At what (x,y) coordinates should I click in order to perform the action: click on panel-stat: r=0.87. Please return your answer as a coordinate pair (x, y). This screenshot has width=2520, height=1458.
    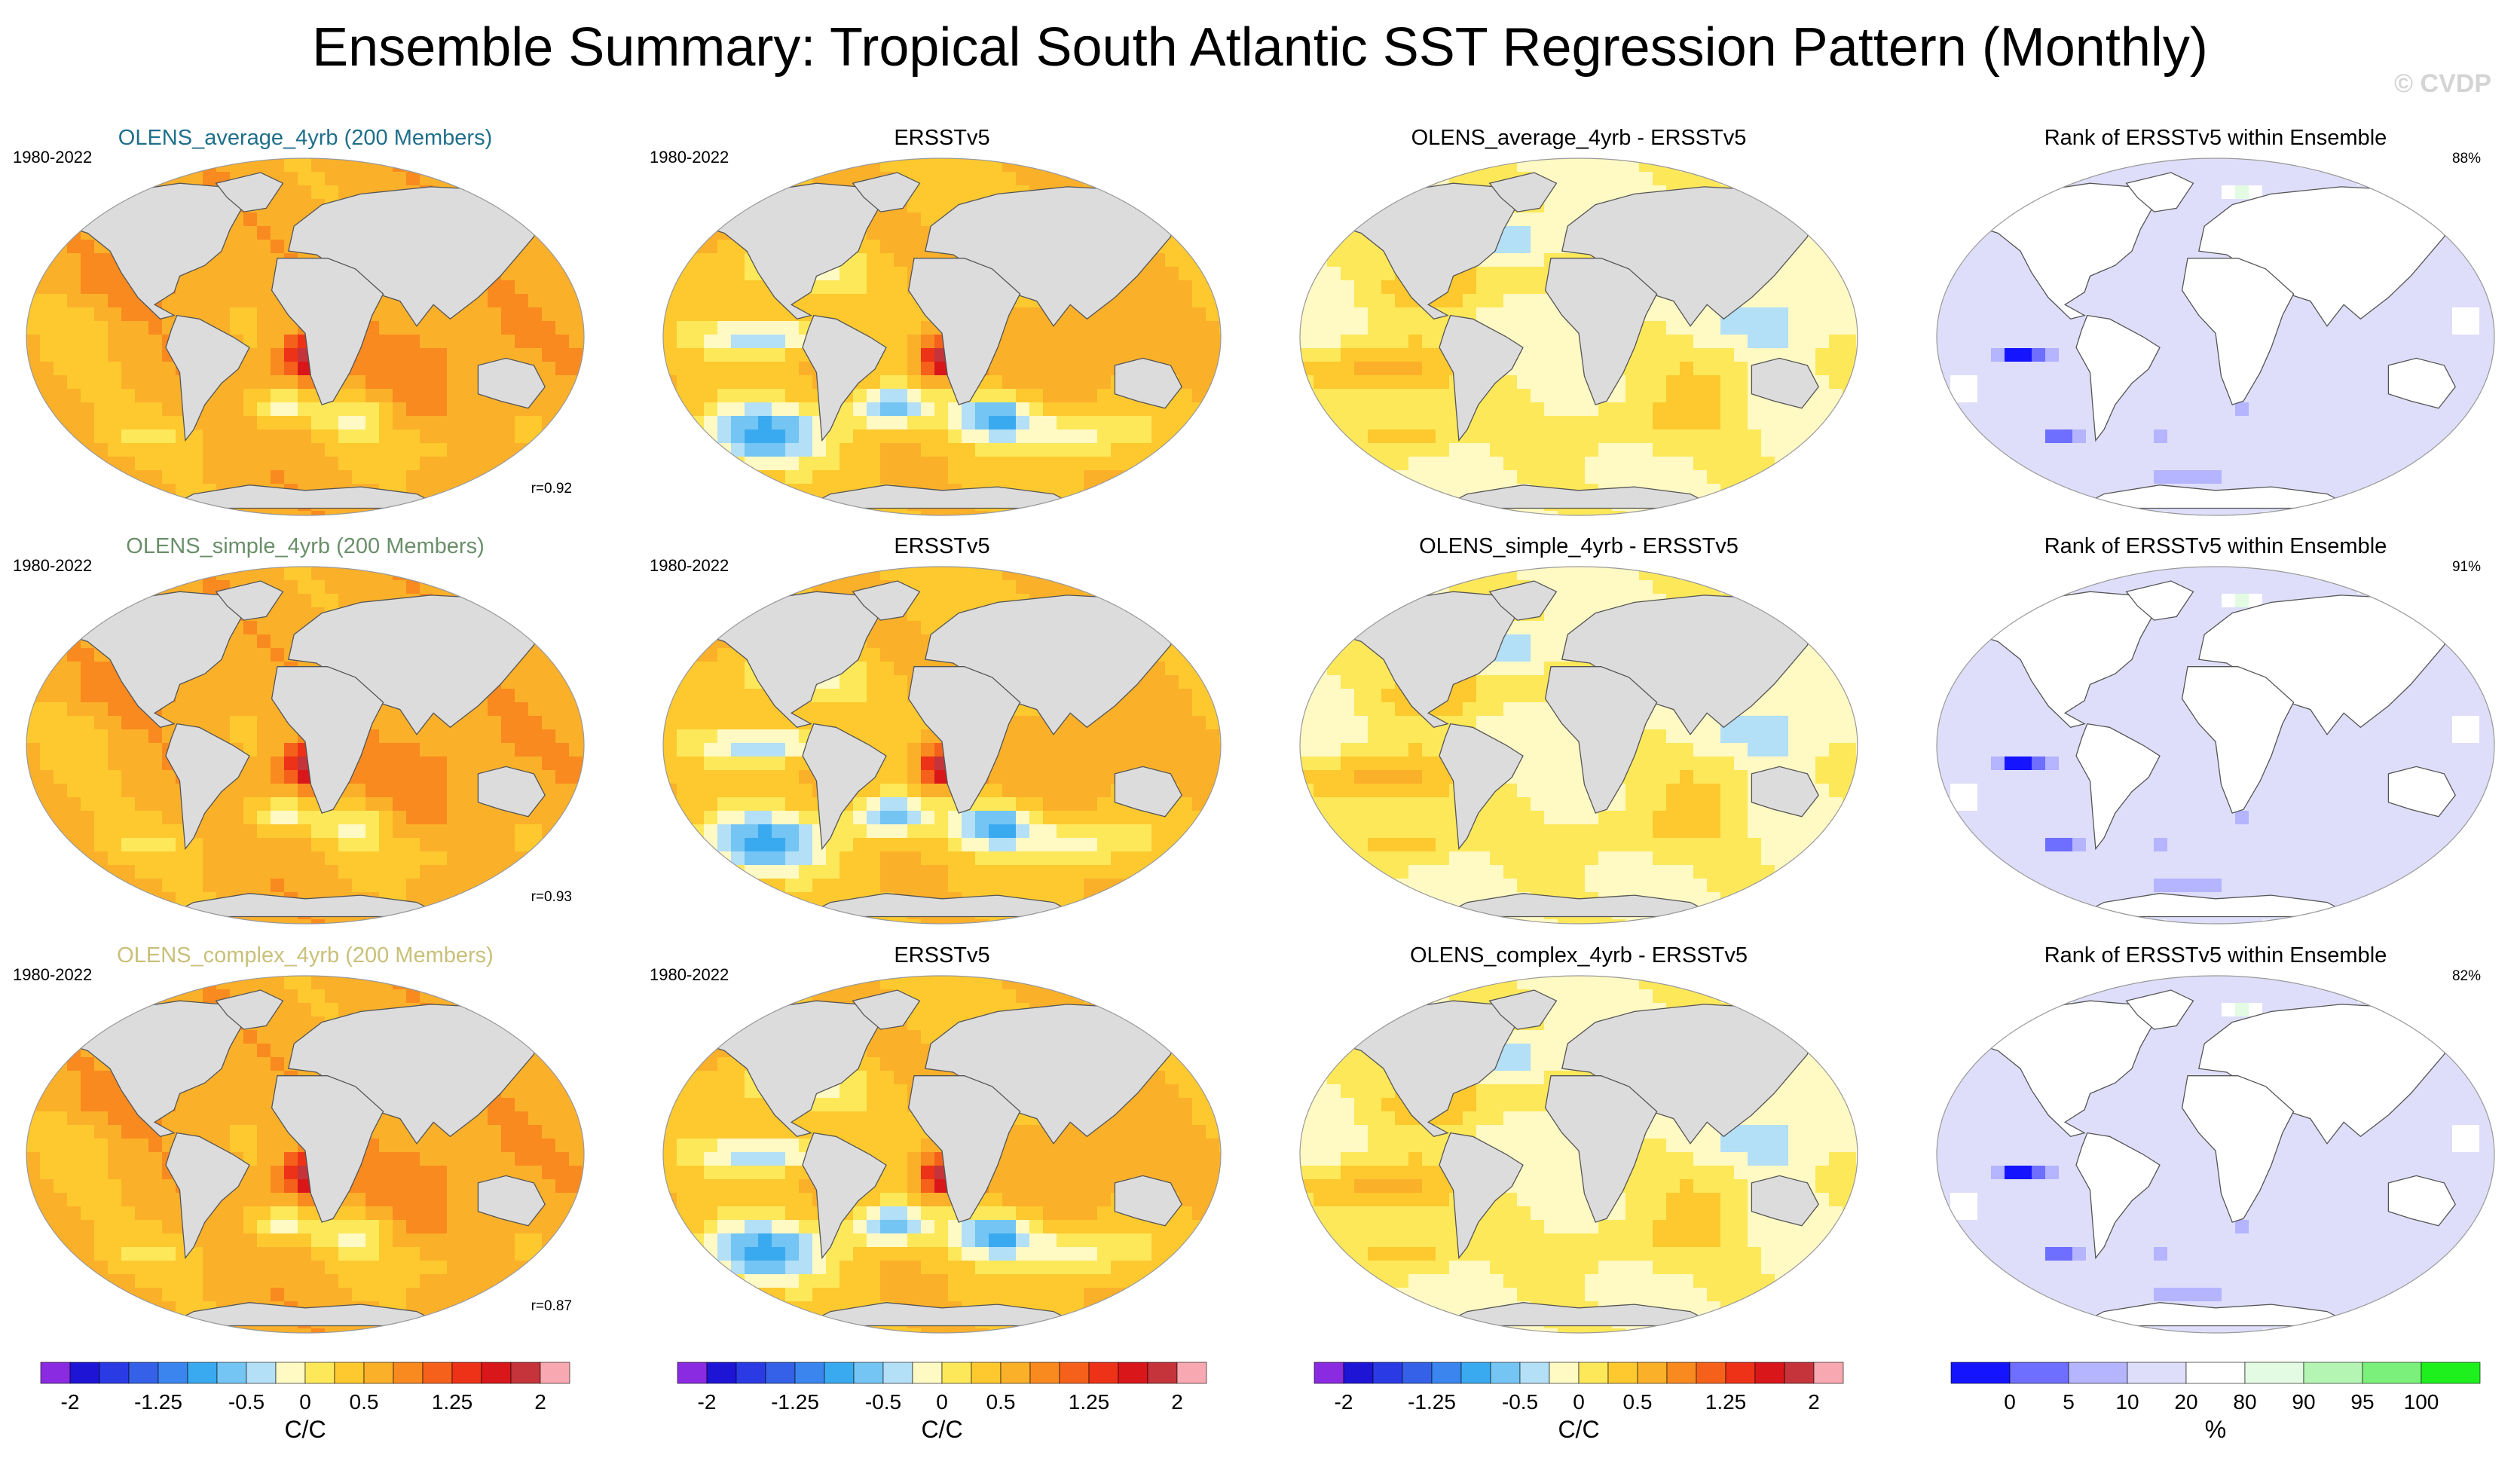
    Looking at the image, I should click on (551, 1306).